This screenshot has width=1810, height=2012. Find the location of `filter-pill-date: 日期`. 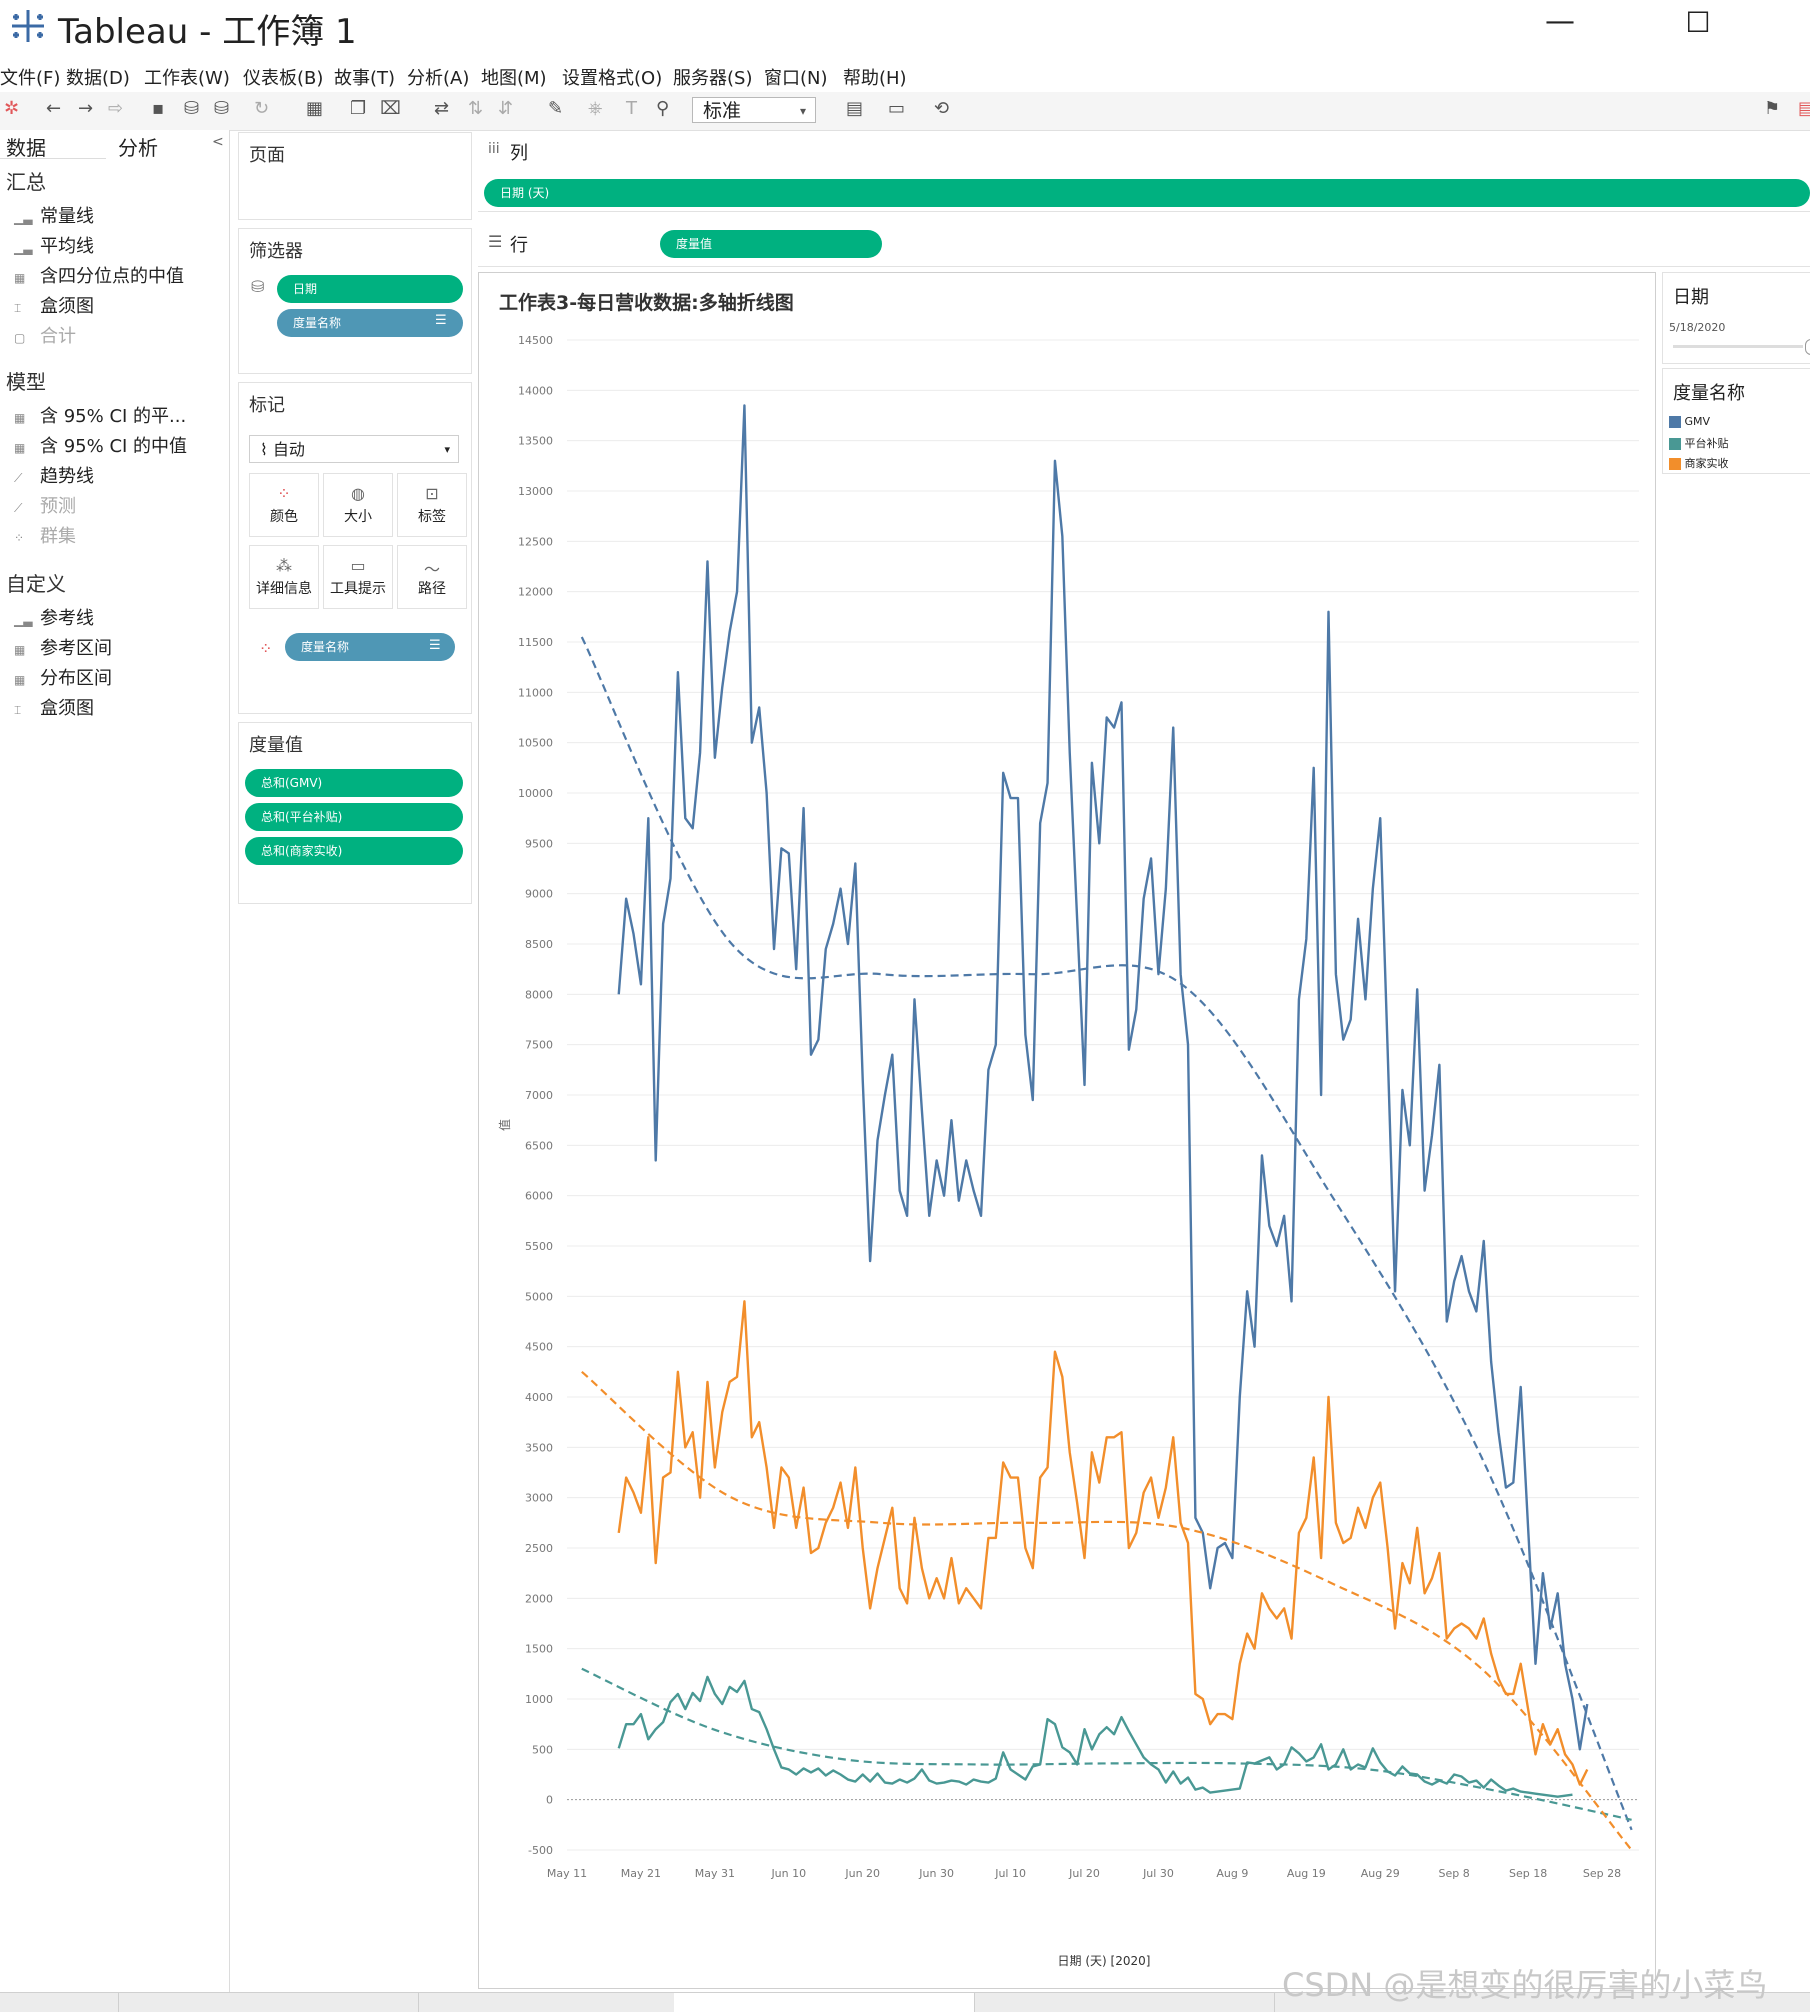

filter-pill-date: 日期 is located at coordinates (370, 289).